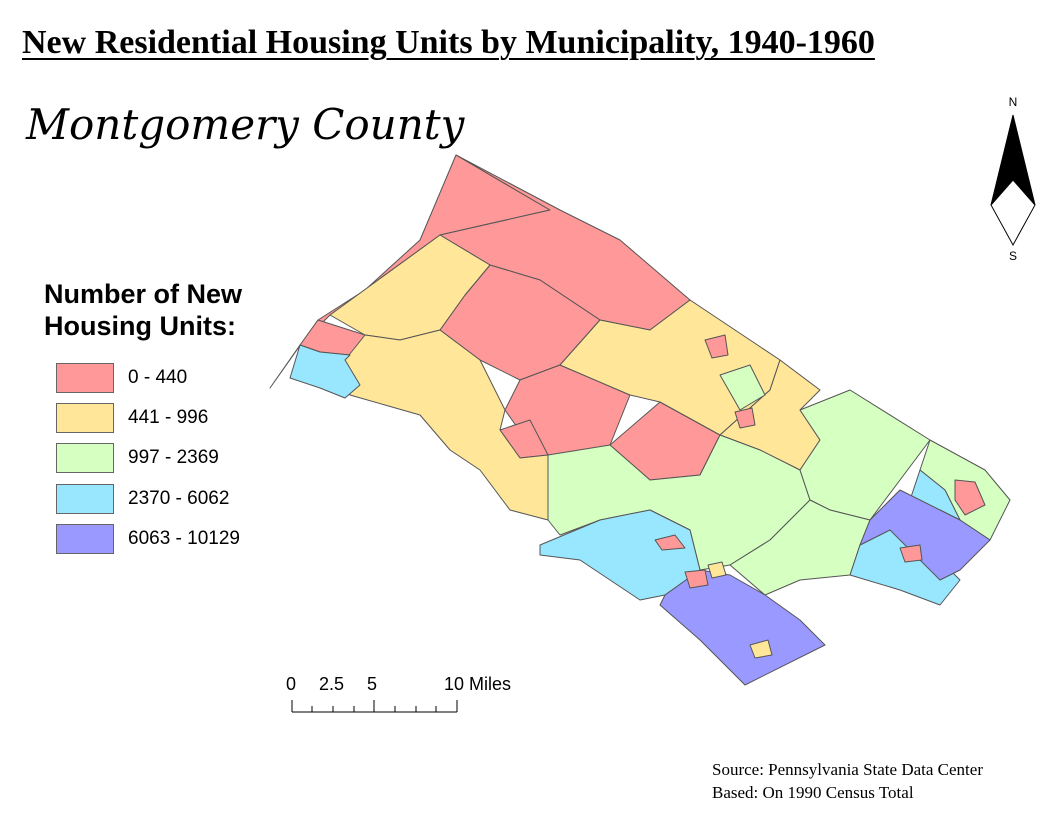  What do you see at coordinates (813, 792) in the screenshot?
I see `source-line-2: Based: On 1990 Census Total` at bounding box center [813, 792].